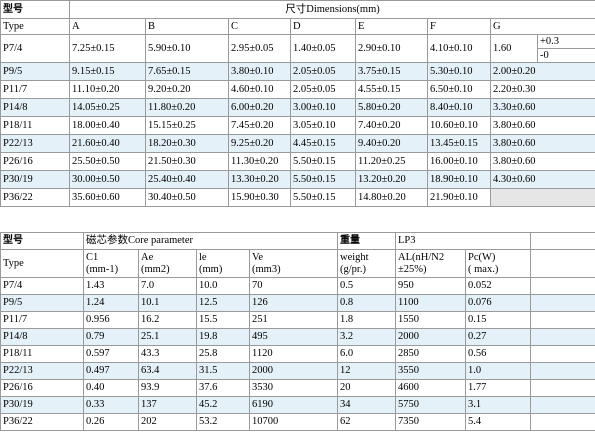 The height and width of the screenshot is (439, 595). Describe the element at coordinates (187, 143) in the screenshot. I see `cell-b: 18.20±0.30` at that location.